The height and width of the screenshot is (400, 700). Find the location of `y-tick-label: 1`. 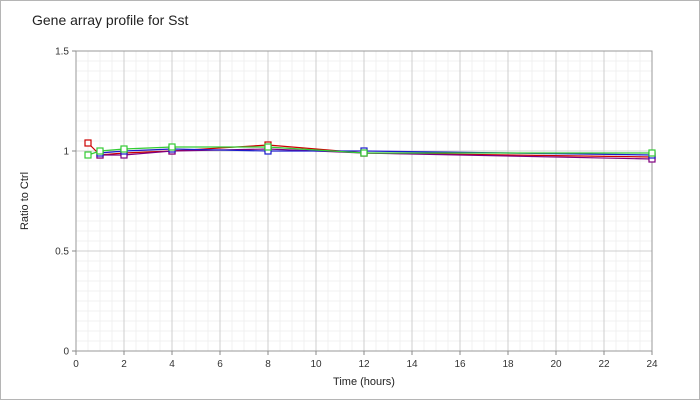

y-tick-label: 1 is located at coordinates (66, 152).